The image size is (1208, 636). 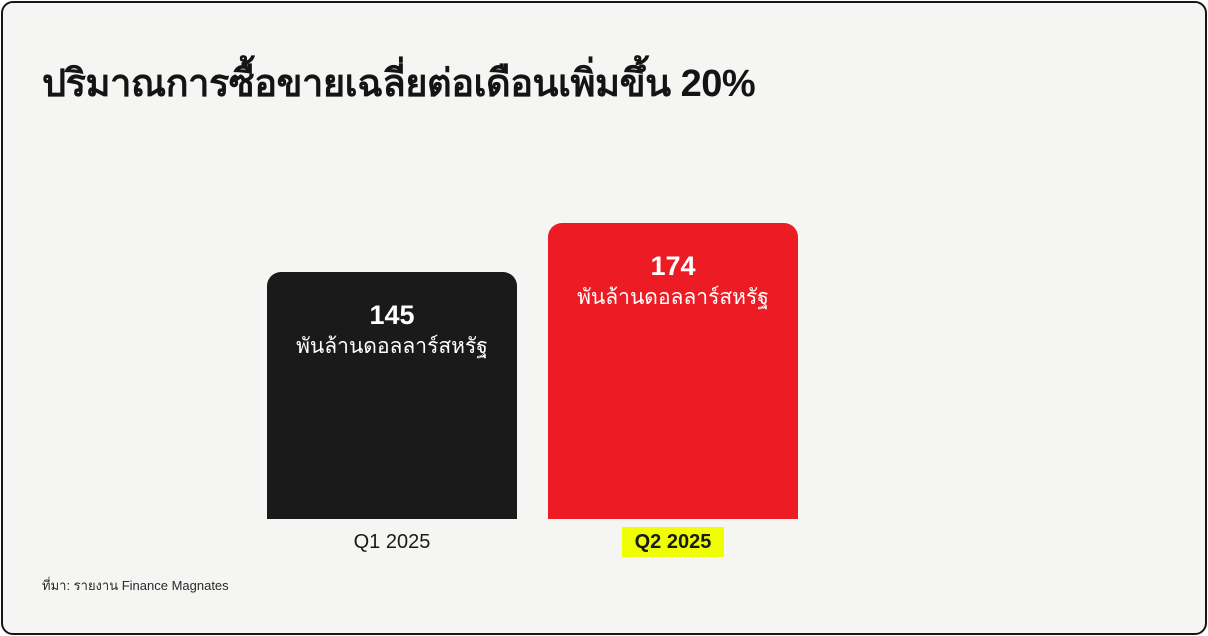 I want to click on bar-unit-q1-2025: พันล้านดอลลาร์สหรัฐ, so click(x=392, y=347).